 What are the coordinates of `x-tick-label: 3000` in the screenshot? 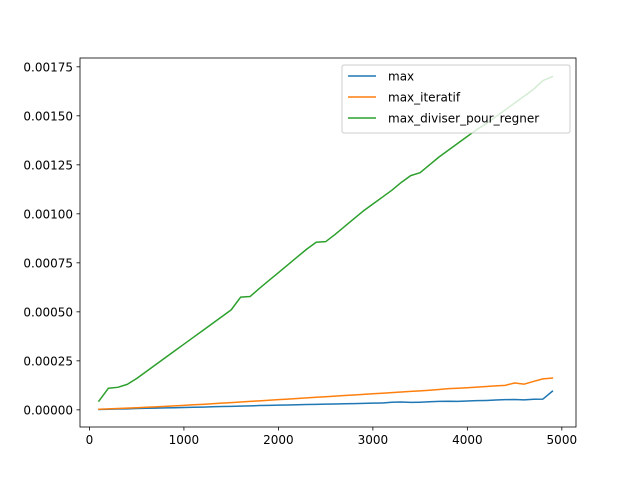 It's located at (373, 440).